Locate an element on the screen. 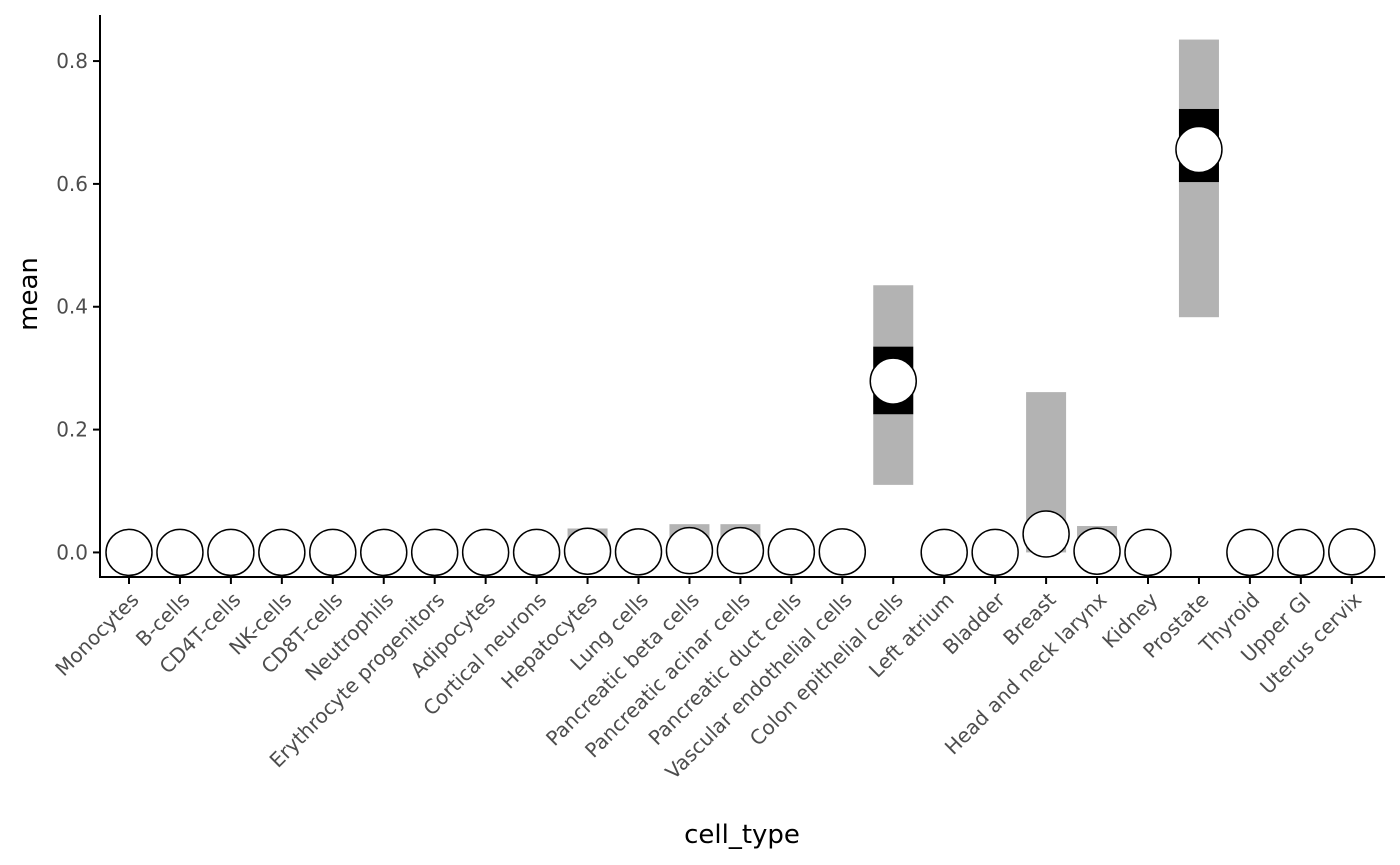 The image size is (1400, 865). x-tick-label: Monocytes is located at coordinates (96, 634).